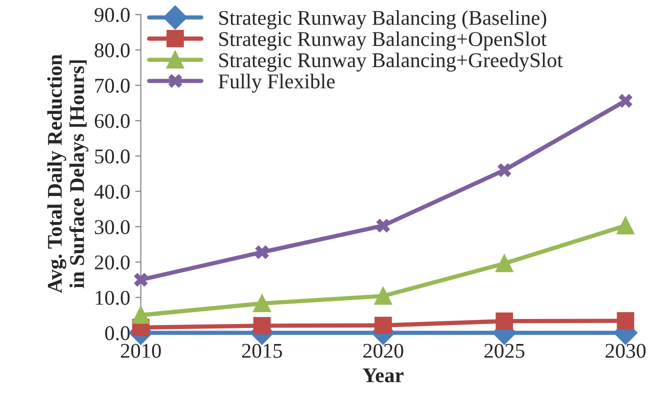 The image size is (655, 416). I want to click on y-tick-label: 90.0, so click(112, 15).